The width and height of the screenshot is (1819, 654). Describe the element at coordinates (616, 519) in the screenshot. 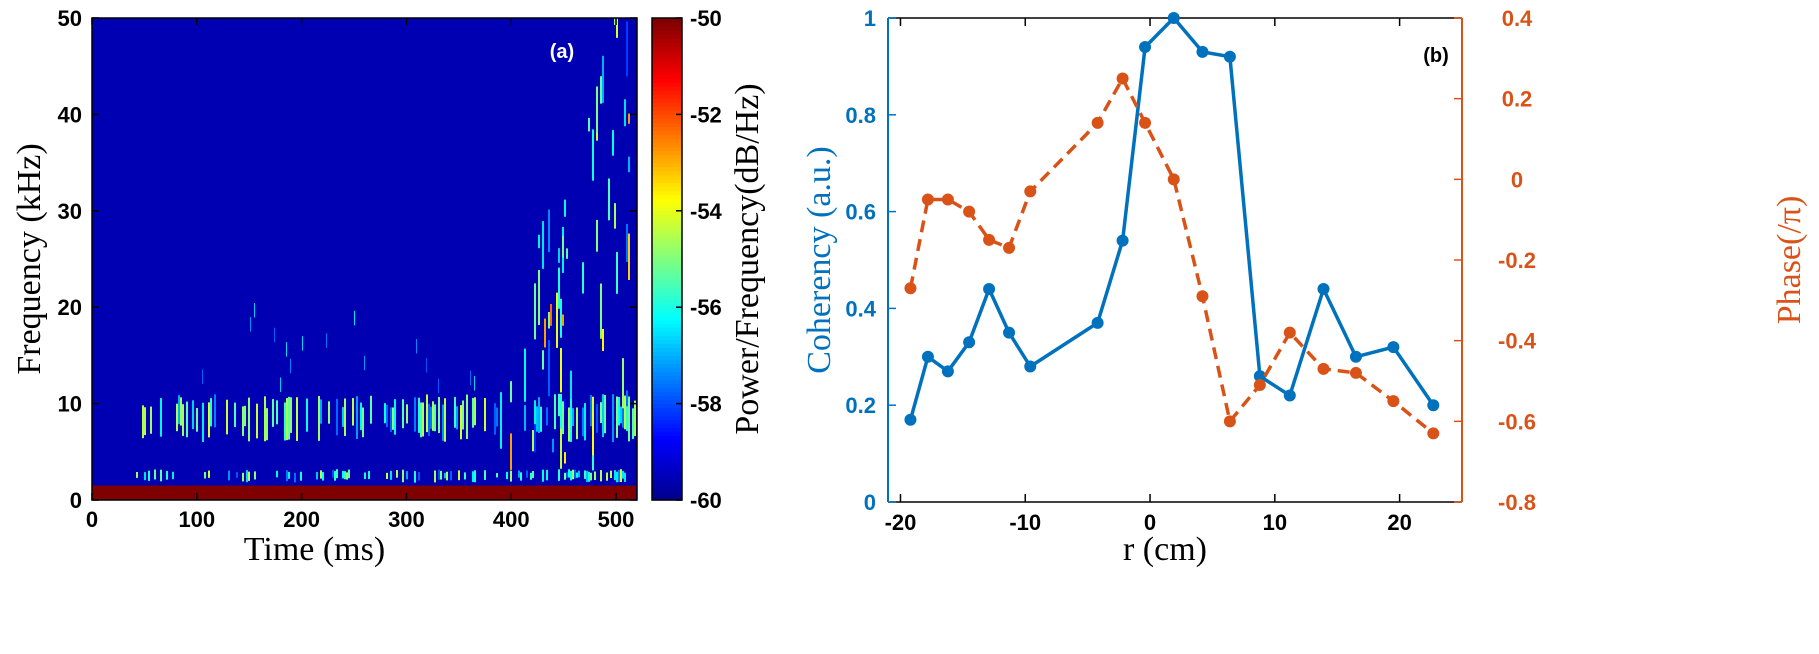

I see `x-tick-label: 500` at that location.